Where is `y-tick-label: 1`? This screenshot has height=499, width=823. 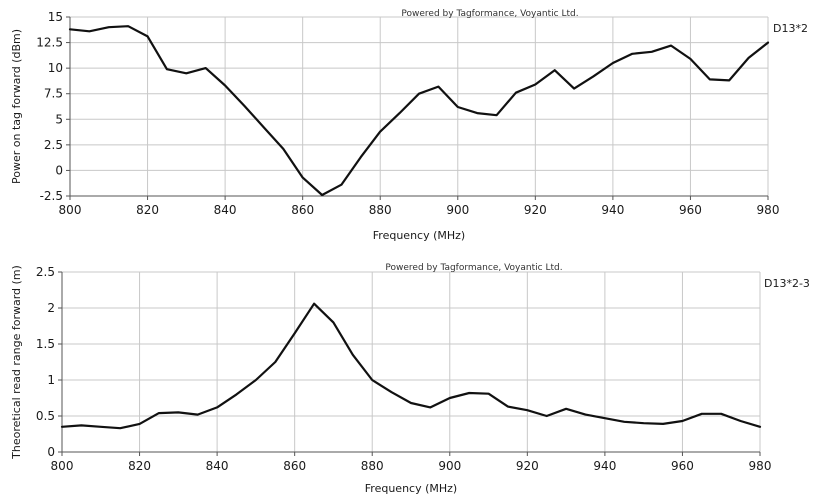
y-tick-label: 1 is located at coordinates (51, 380).